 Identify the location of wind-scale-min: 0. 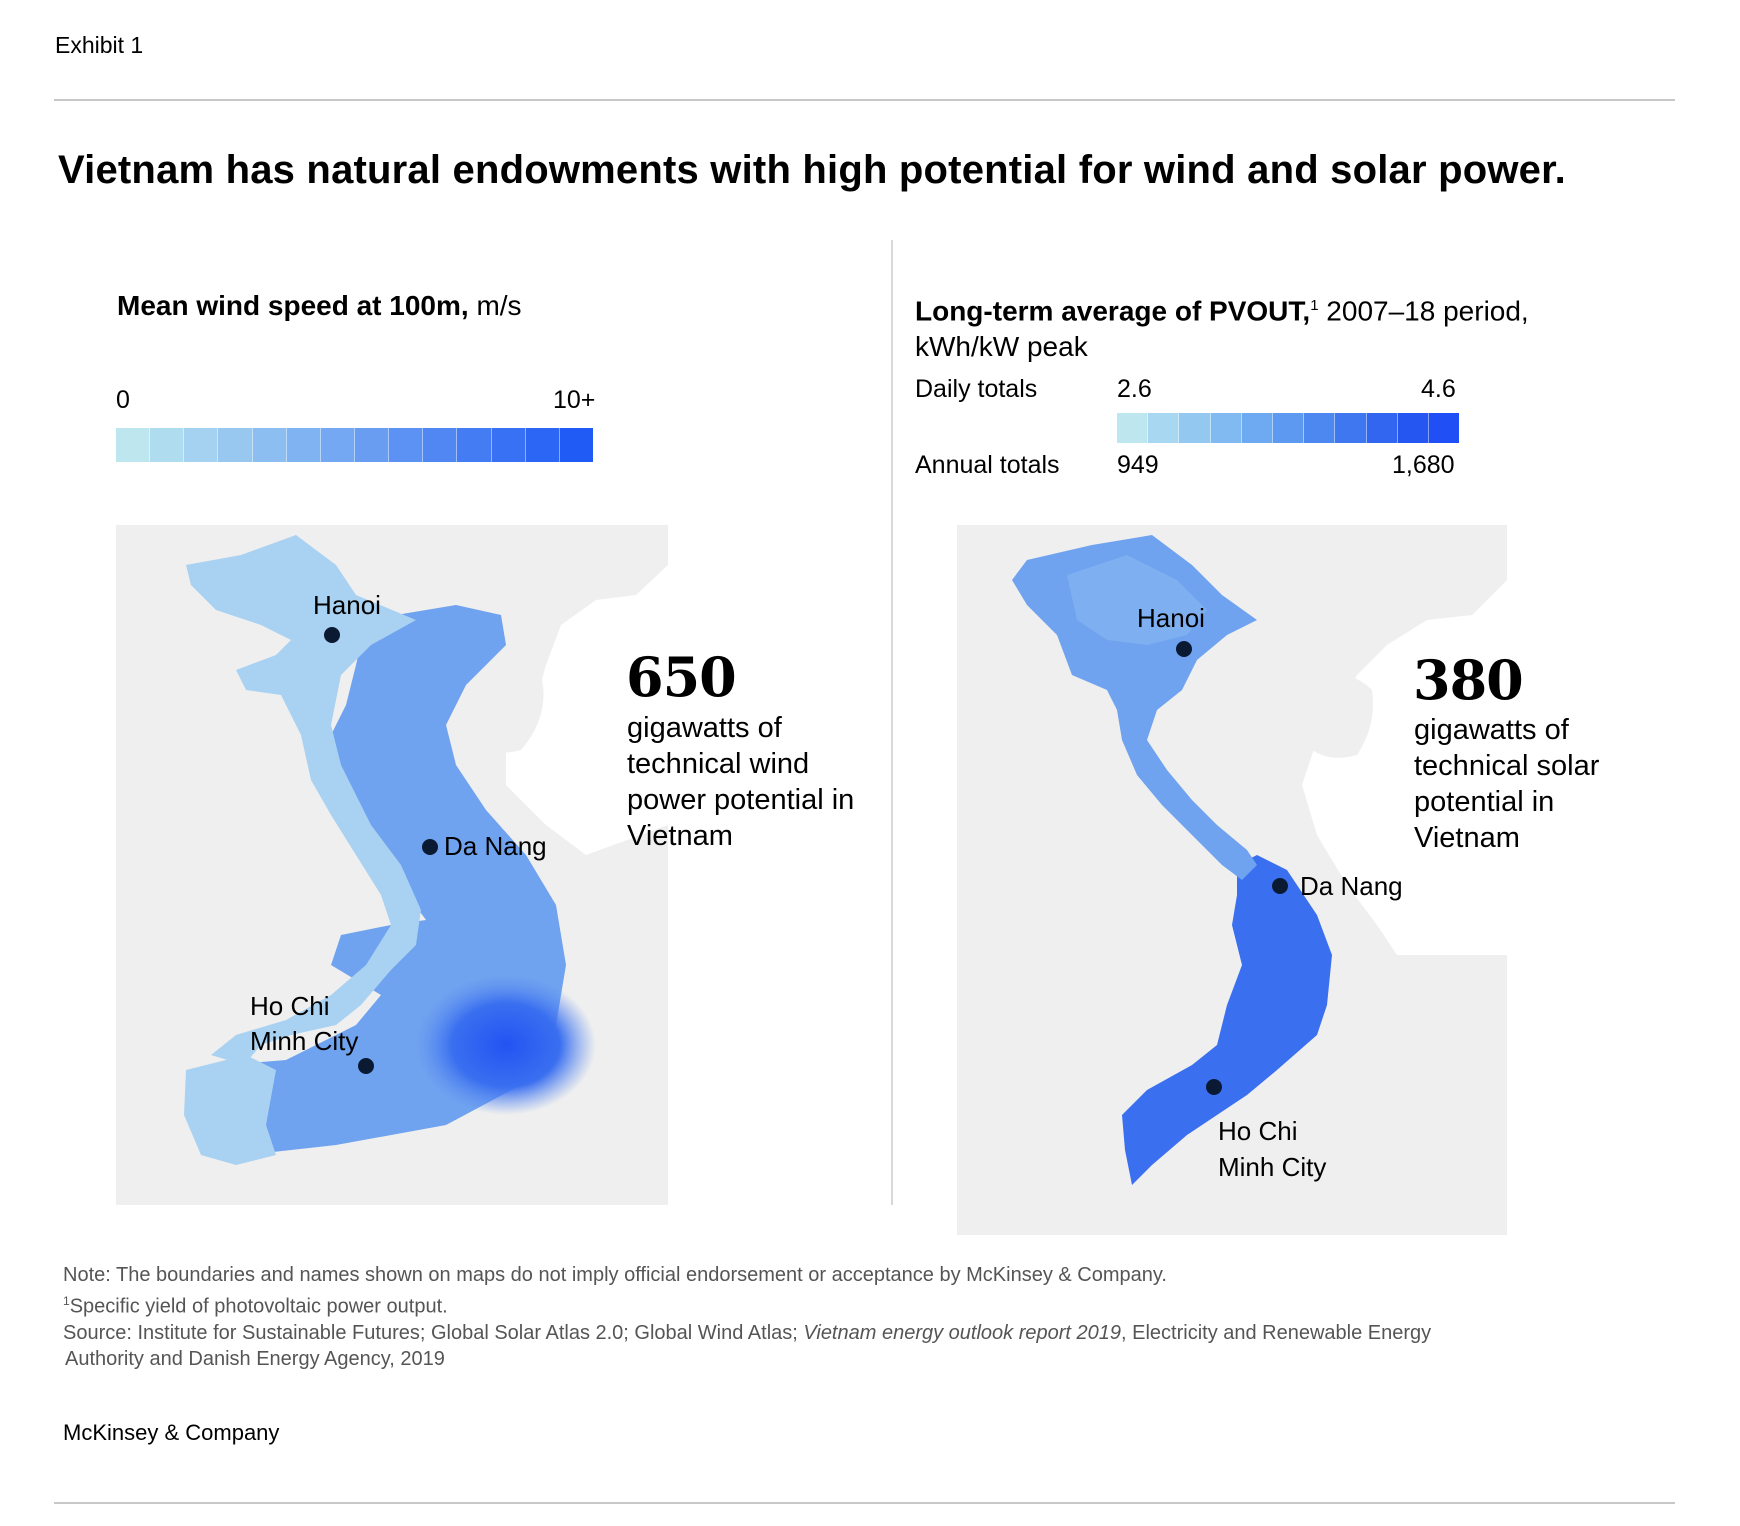
(123, 400).